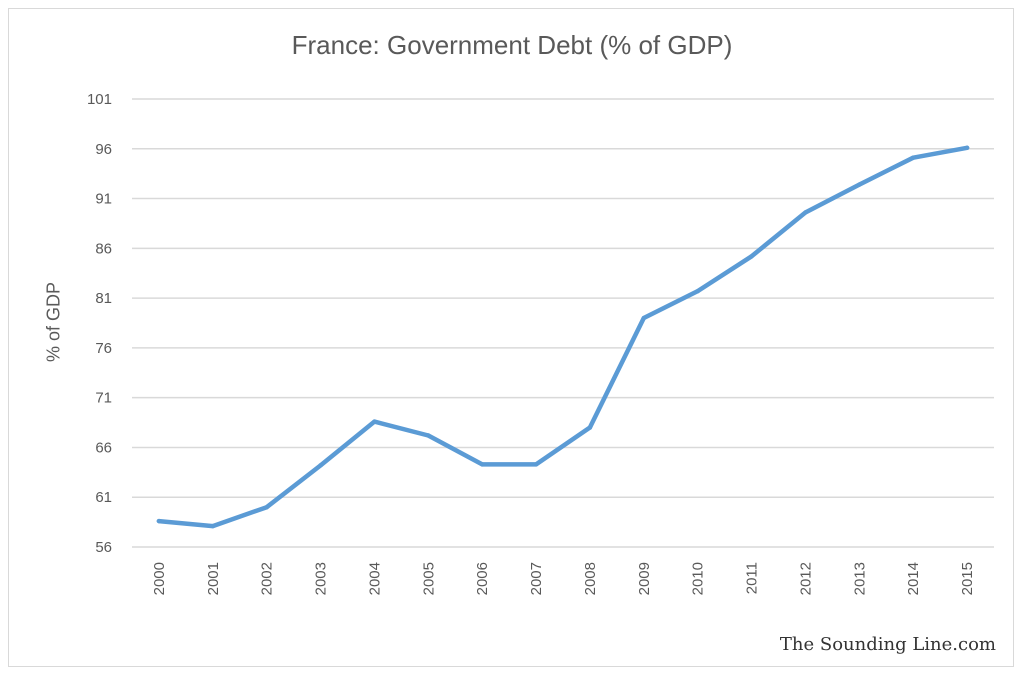 The image size is (1024, 677). Describe the element at coordinates (103, 248) in the screenshot. I see `y-tick-label: 86` at that location.